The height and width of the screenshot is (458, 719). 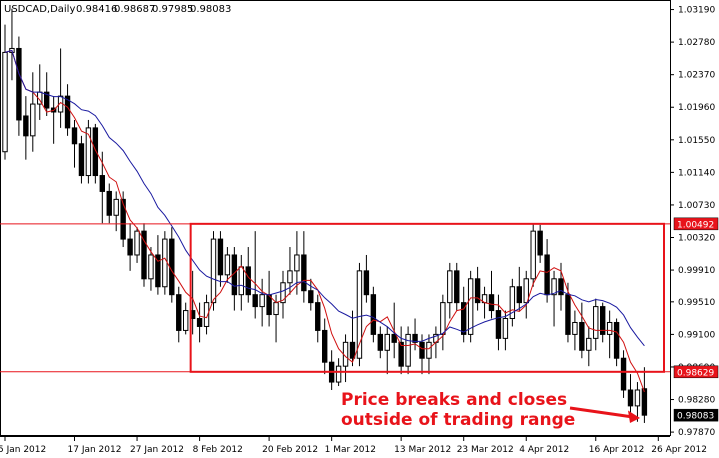 What do you see at coordinates (172, 9) in the screenshot?
I see `header-low: 0.97985` at bounding box center [172, 9].